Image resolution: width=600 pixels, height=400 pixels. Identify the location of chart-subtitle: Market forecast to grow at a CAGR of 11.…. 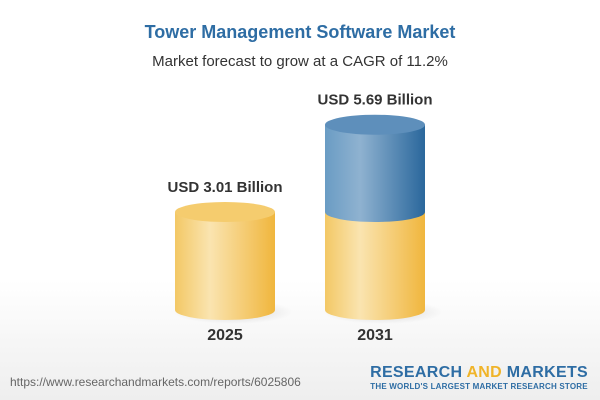
(300, 61).